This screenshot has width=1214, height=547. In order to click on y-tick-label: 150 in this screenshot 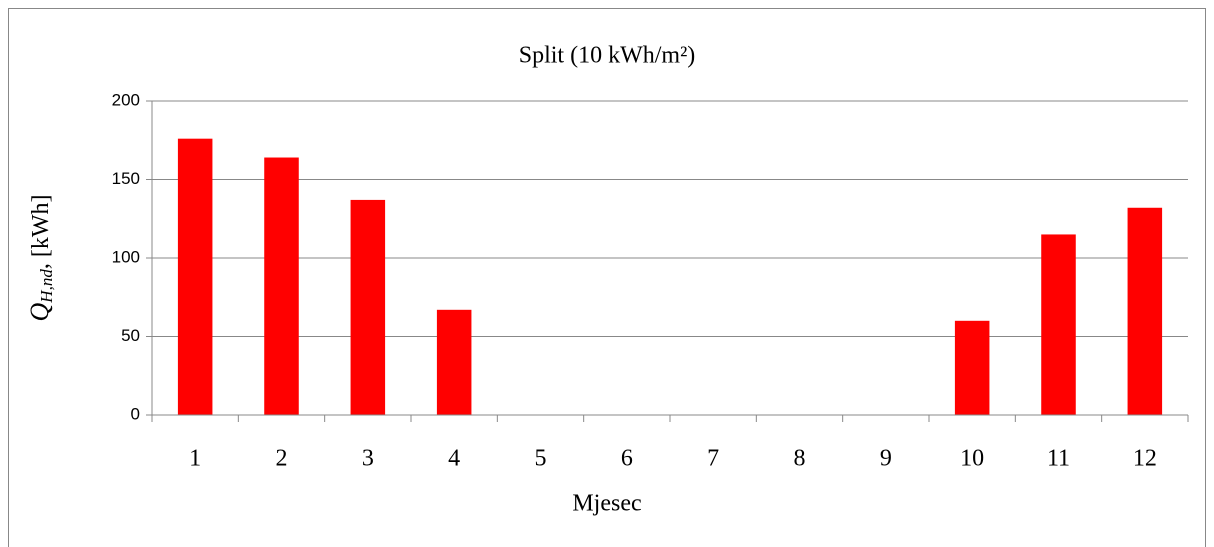, I will do `click(126, 178)`.